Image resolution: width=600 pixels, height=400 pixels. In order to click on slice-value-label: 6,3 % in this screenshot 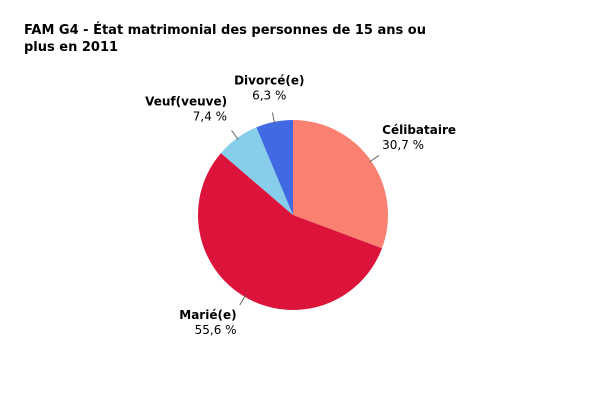, I will do `click(269, 96)`.